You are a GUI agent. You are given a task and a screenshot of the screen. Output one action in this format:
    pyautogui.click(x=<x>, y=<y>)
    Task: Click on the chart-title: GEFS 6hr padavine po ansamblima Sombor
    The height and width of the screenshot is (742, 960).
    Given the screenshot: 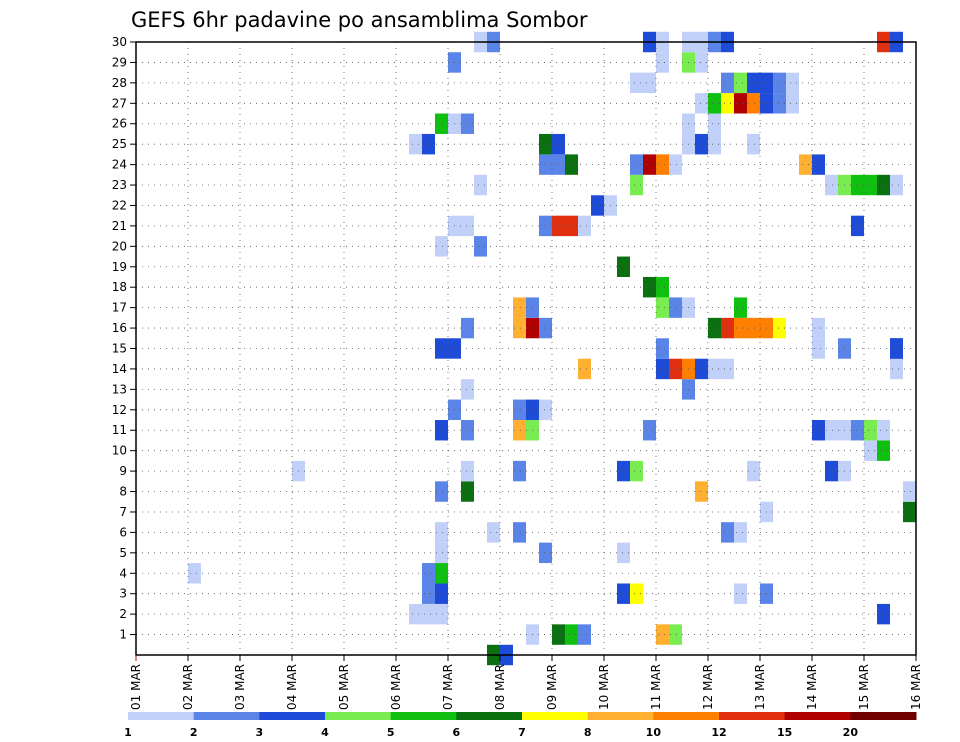 What is the action you would take?
    pyautogui.click(x=359, y=20)
    